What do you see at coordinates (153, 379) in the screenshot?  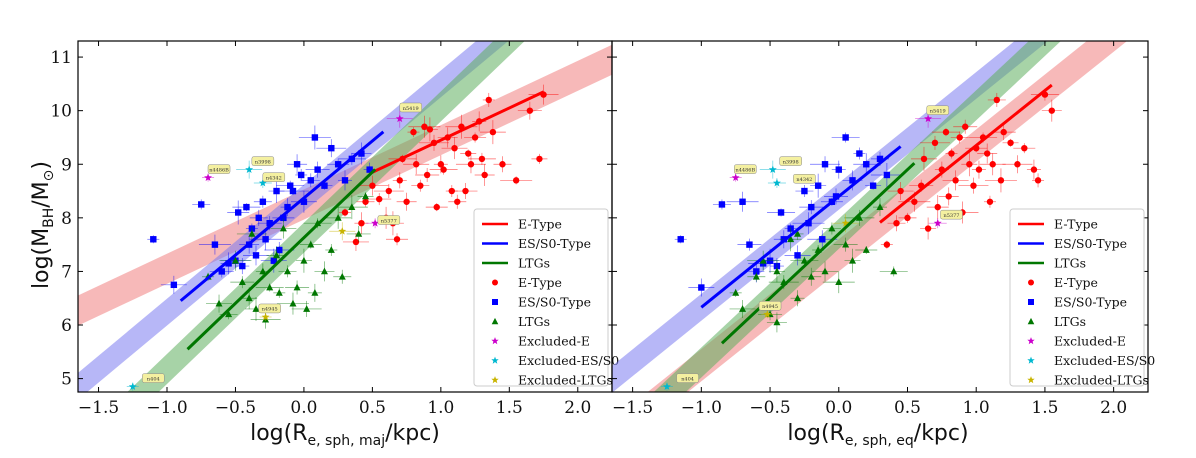 I see `galaxy-annotation-label: n404` at bounding box center [153, 379].